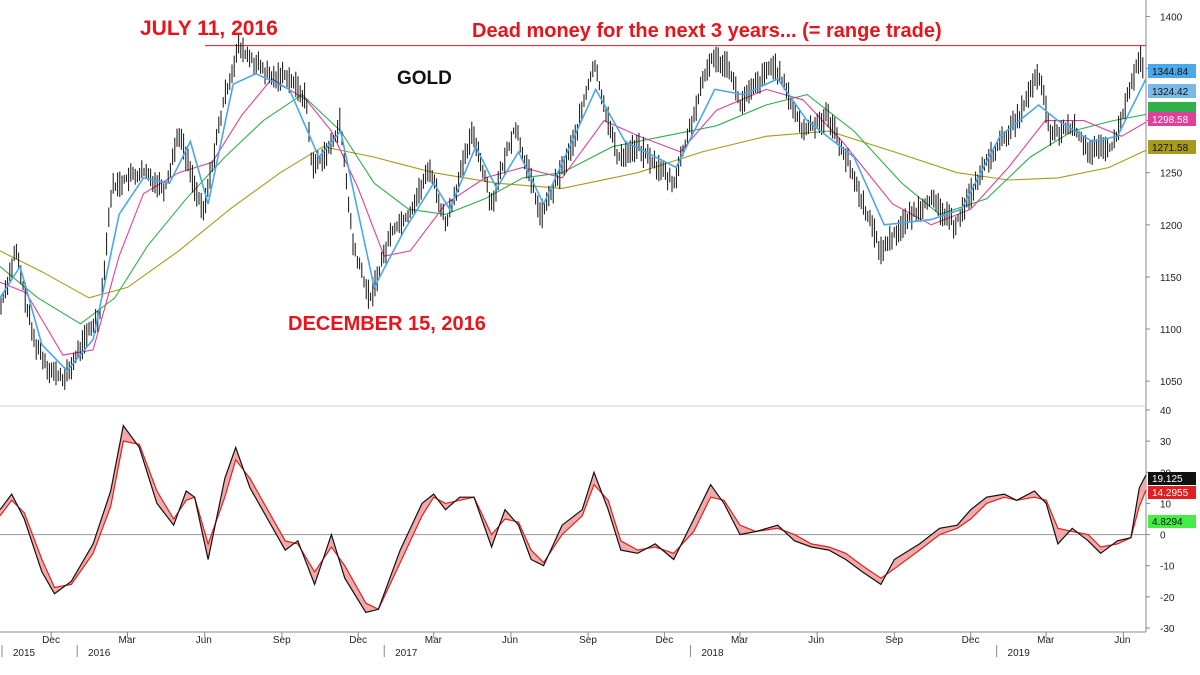  I want to click on price-tick-label: 1150, so click(1171, 278).